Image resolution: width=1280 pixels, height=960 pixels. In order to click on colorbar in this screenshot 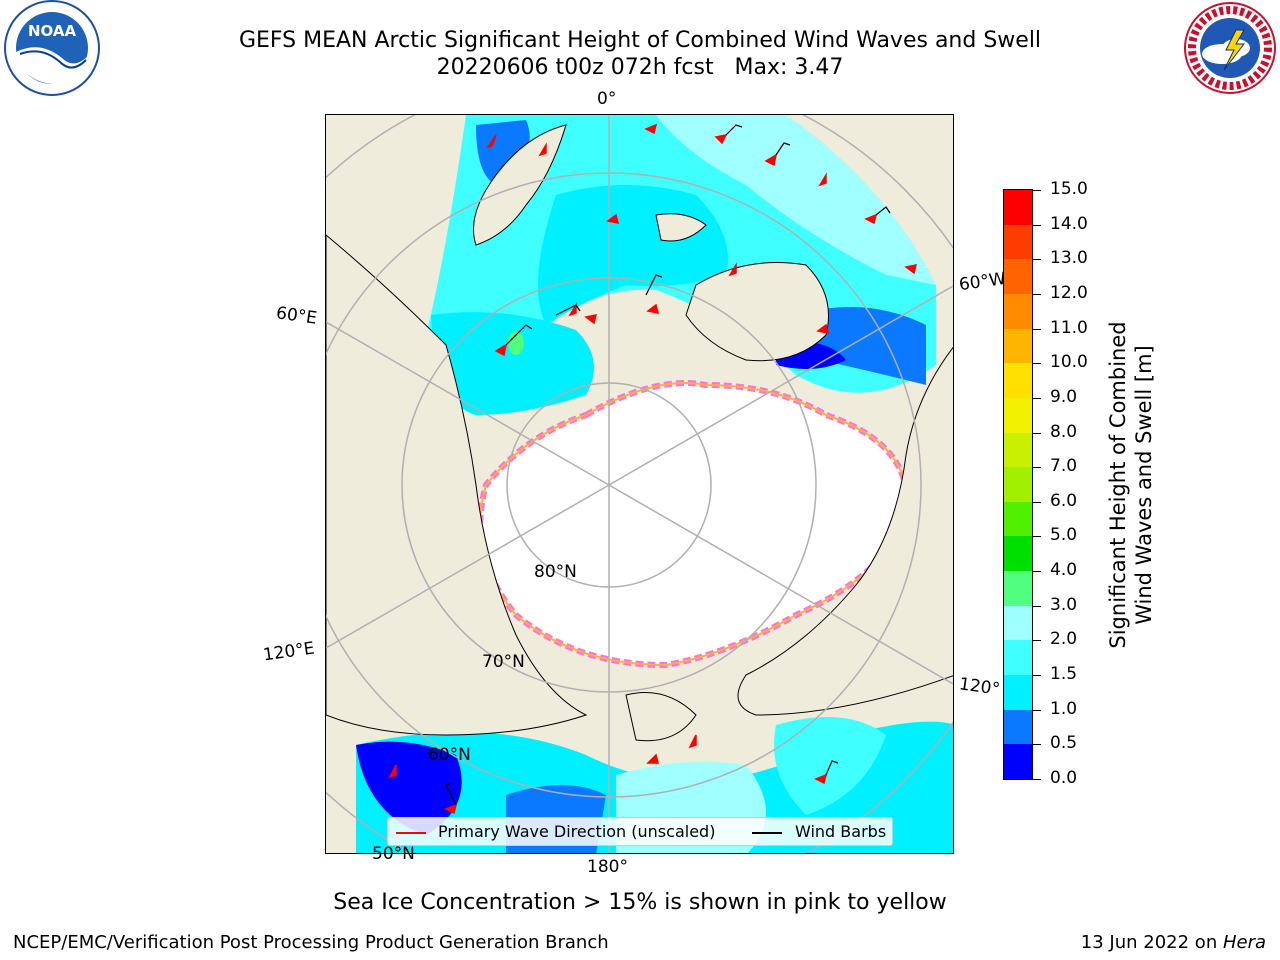, I will do `click(1018, 484)`.